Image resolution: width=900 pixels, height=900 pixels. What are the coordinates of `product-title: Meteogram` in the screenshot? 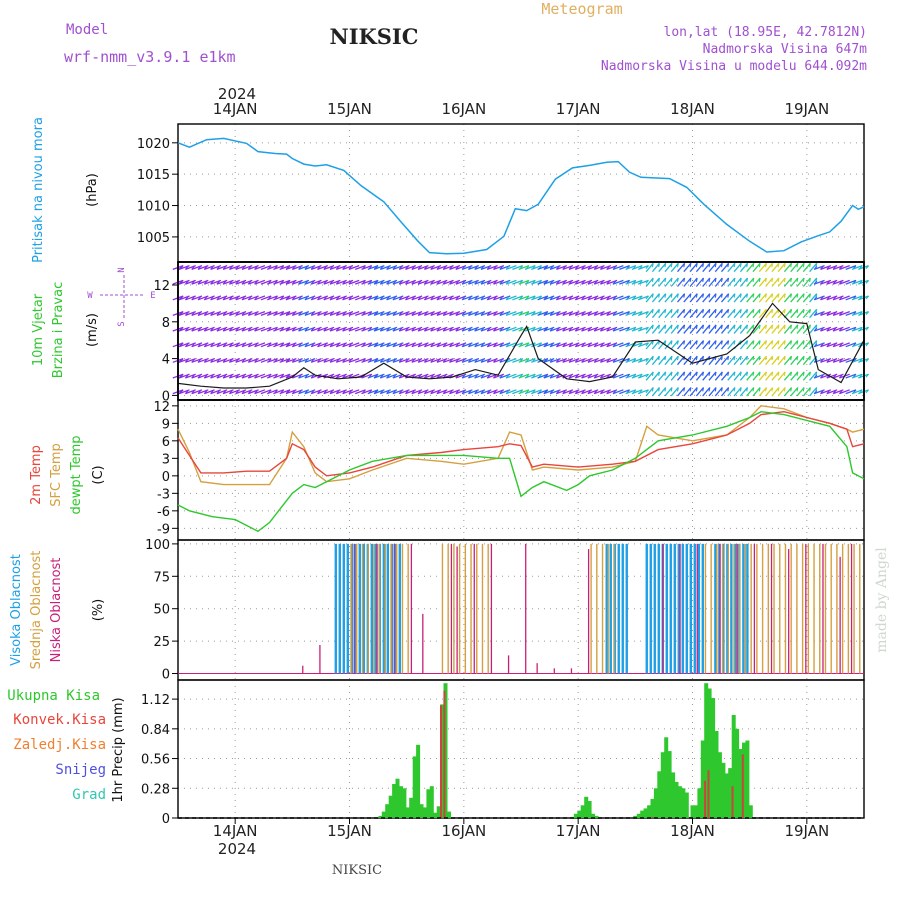 It's located at (581, 9).